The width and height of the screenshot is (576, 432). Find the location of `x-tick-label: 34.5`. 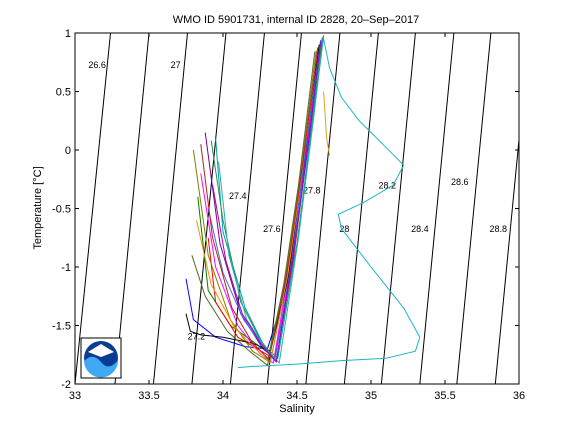

x-tick-label: 34.5 is located at coordinates (296, 396).